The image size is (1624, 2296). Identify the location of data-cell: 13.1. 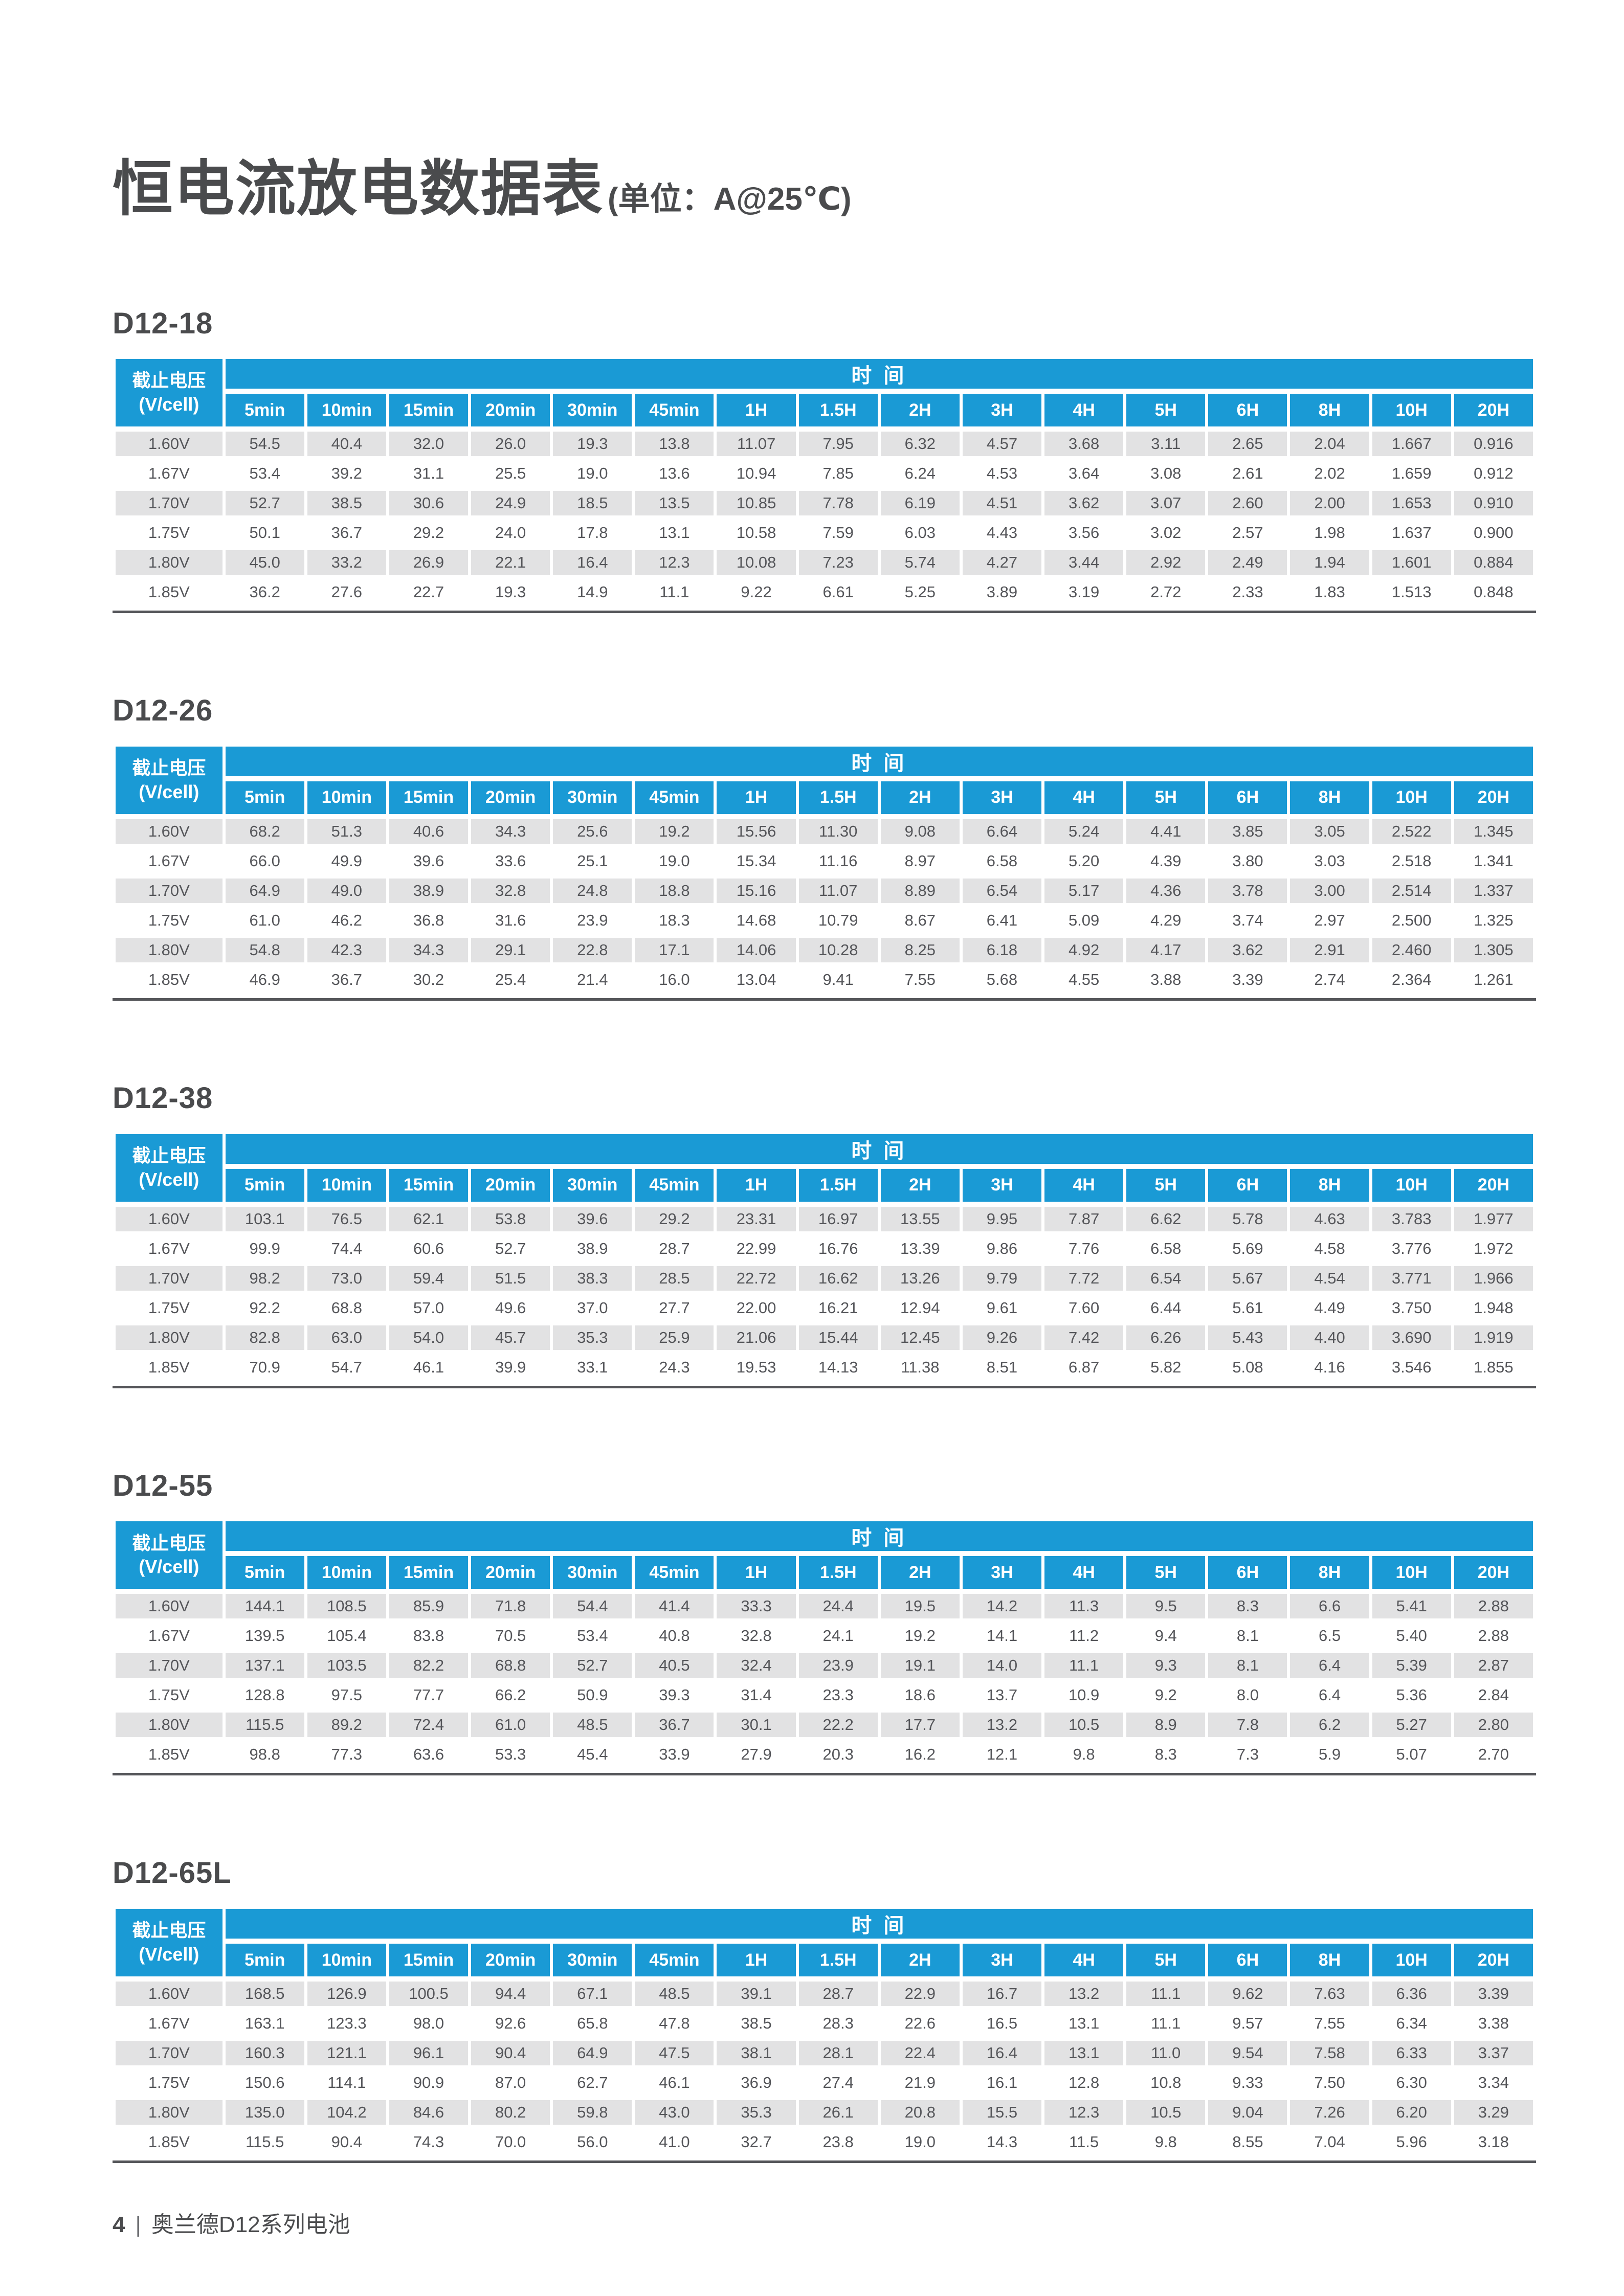
(1084, 2054).